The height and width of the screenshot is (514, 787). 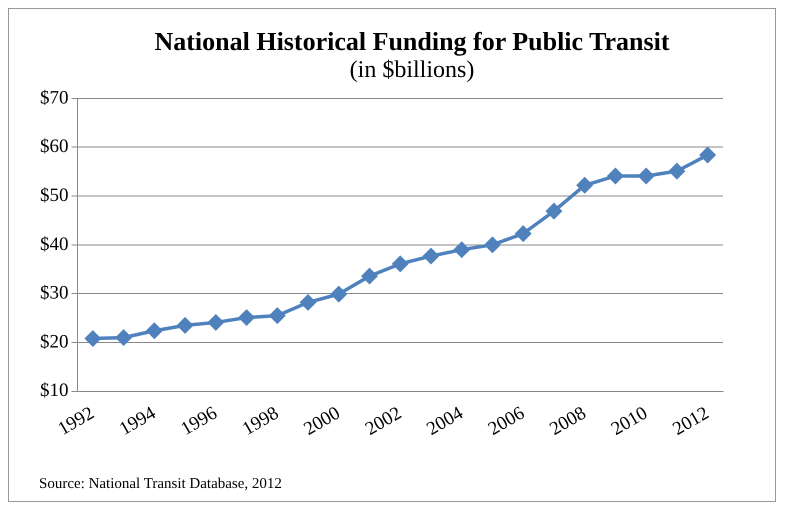 I want to click on x-tick-label: 1998, so click(x=260, y=421).